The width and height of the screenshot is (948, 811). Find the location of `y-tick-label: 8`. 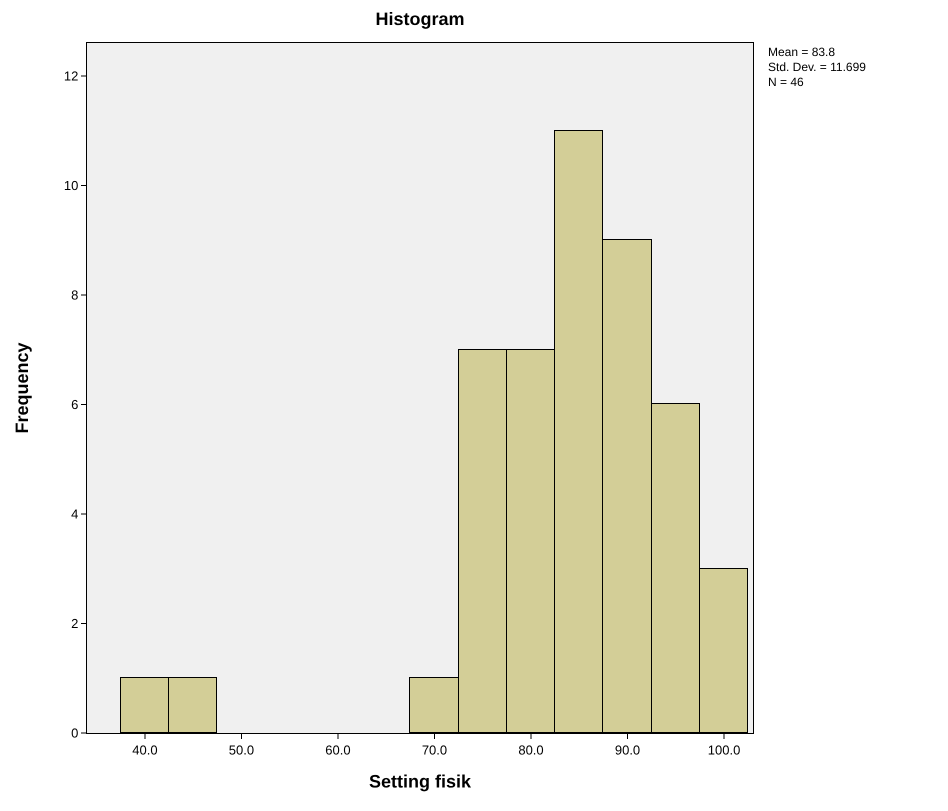

y-tick-label: 8 is located at coordinates (74, 294).